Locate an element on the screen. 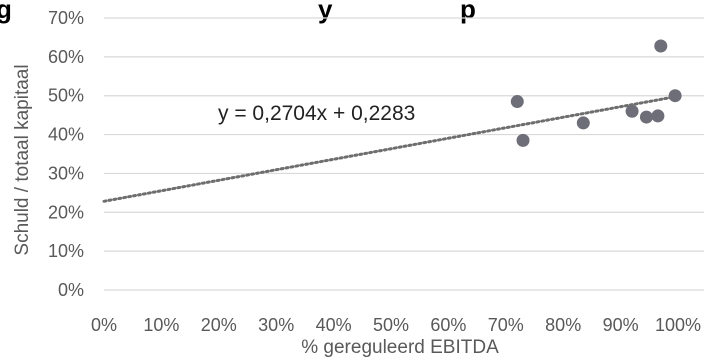 The width and height of the screenshot is (709, 358). chart-title-fragment-3: p is located at coordinates (468, 12).